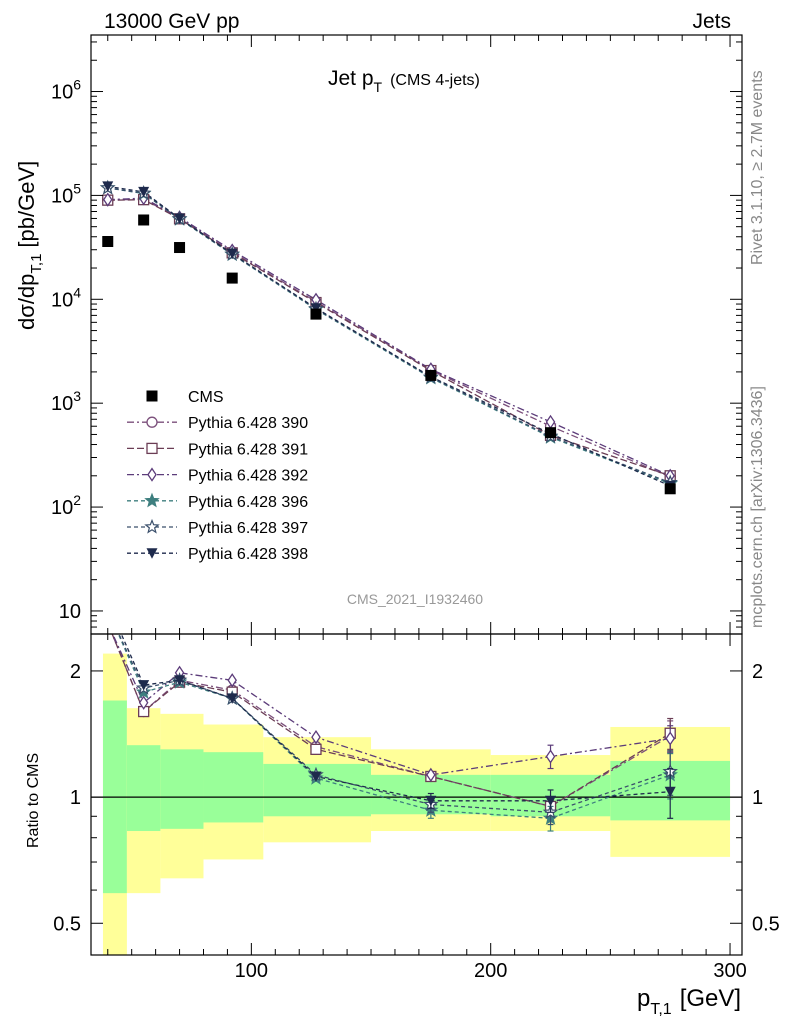 The height and width of the screenshot is (1024, 786). Describe the element at coordinates (729, 971) in the screenshot. I see `x-tick-label: 300` at that location.